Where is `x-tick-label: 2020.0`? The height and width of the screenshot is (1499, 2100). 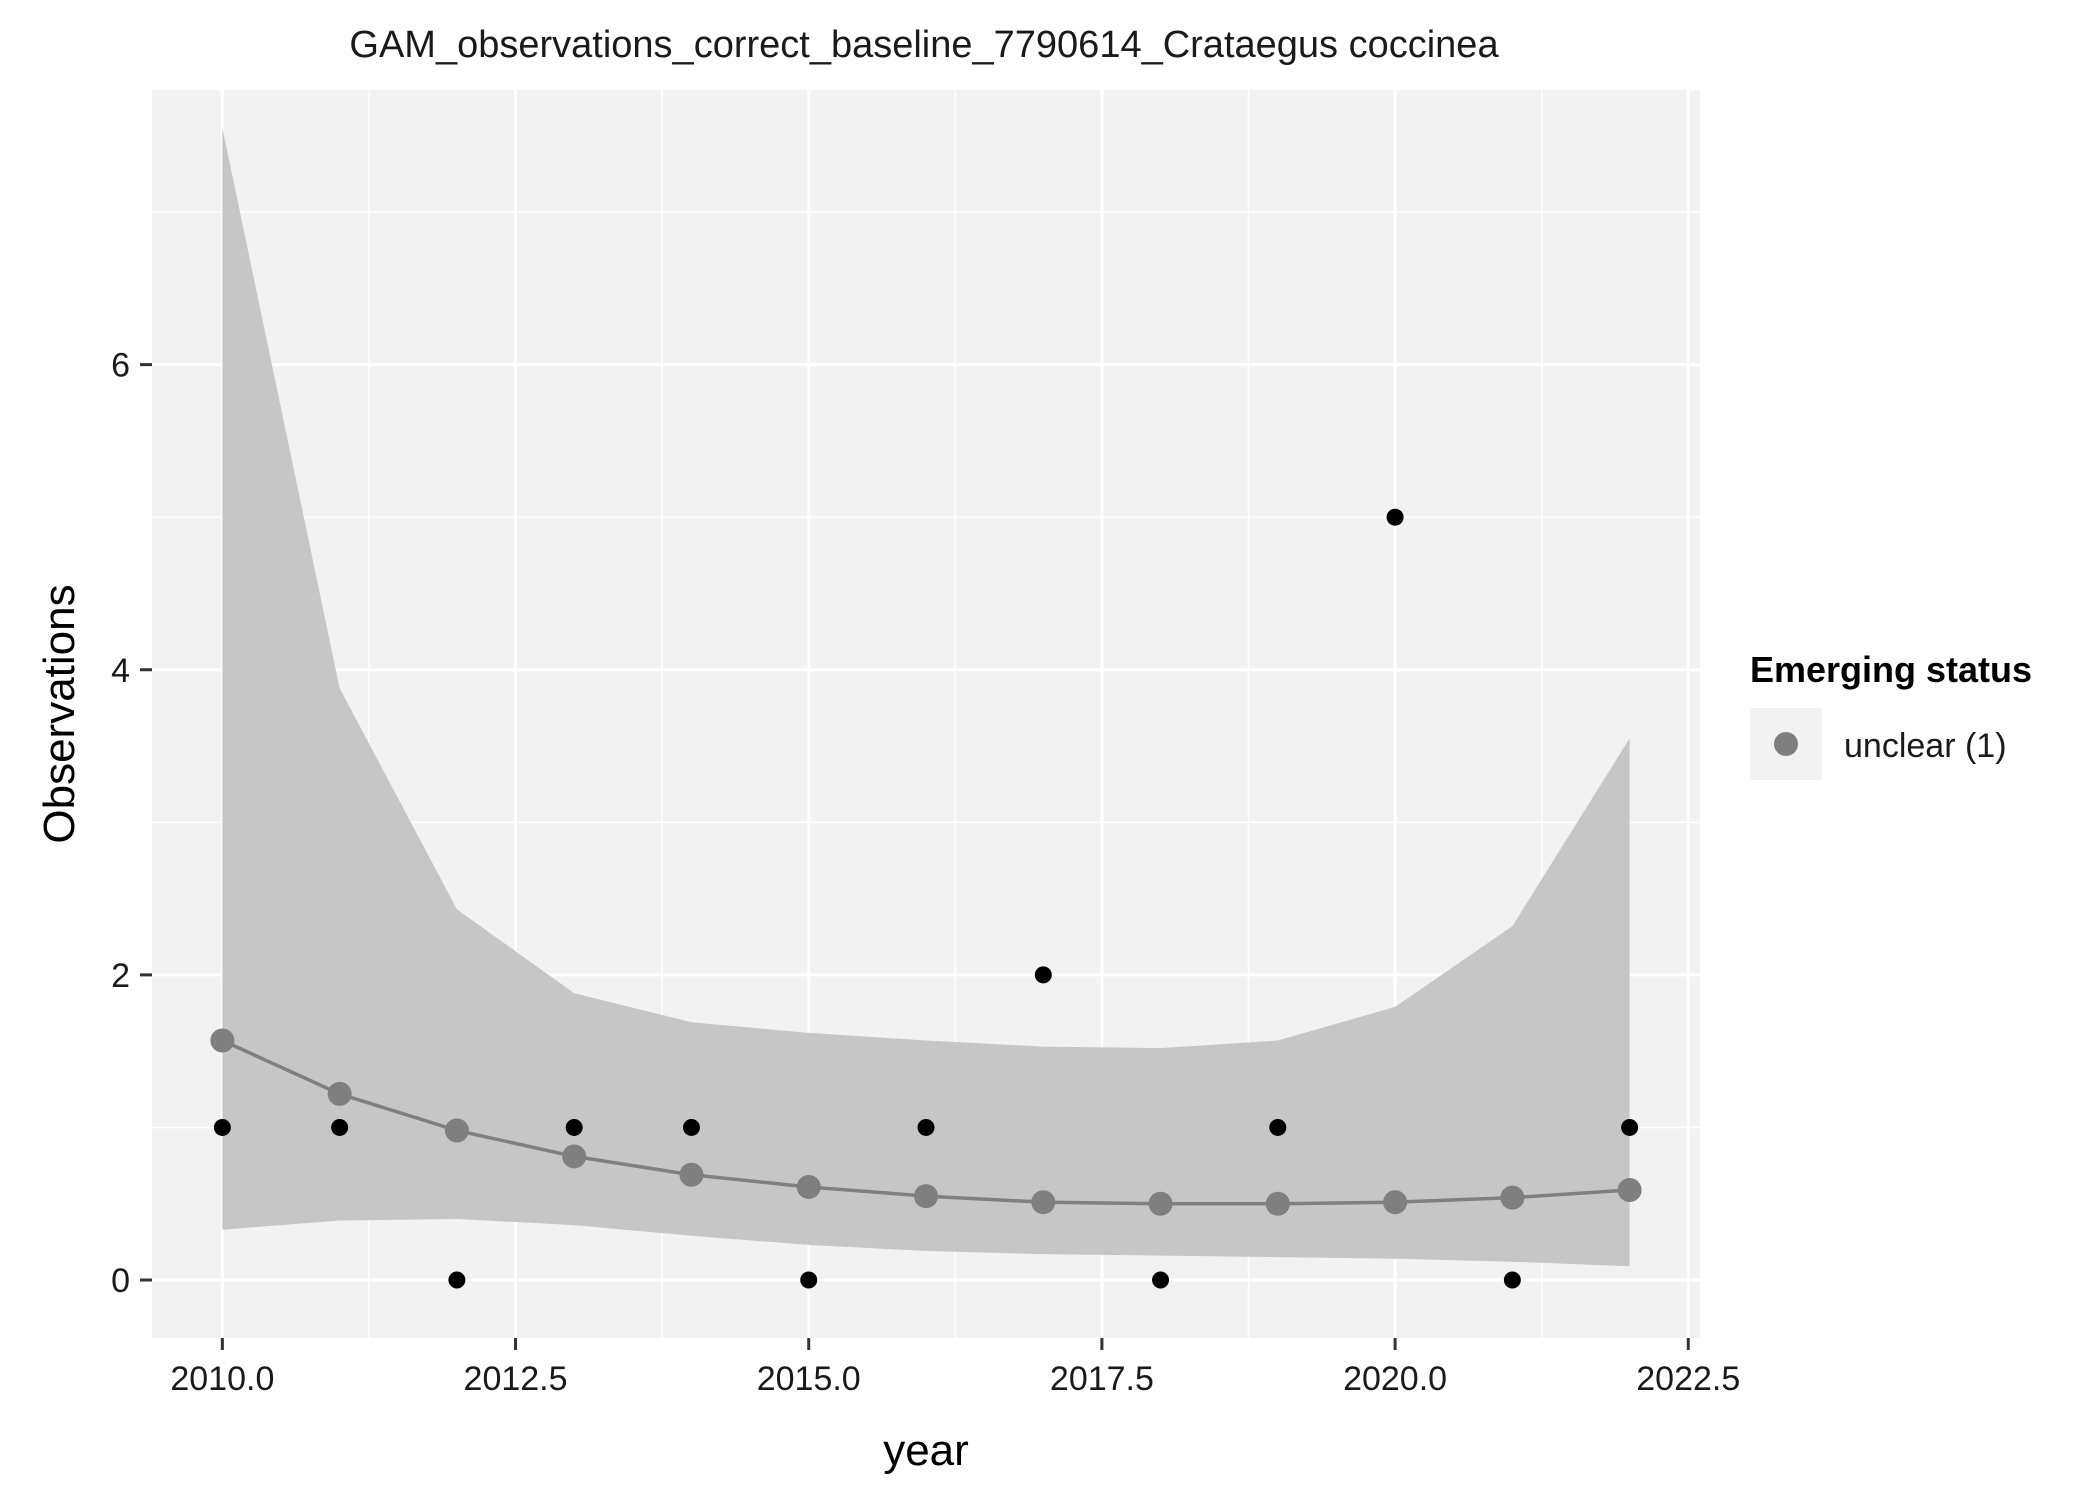 x-tick-label: 2020.0 is located at coordinates (1395, 1379).